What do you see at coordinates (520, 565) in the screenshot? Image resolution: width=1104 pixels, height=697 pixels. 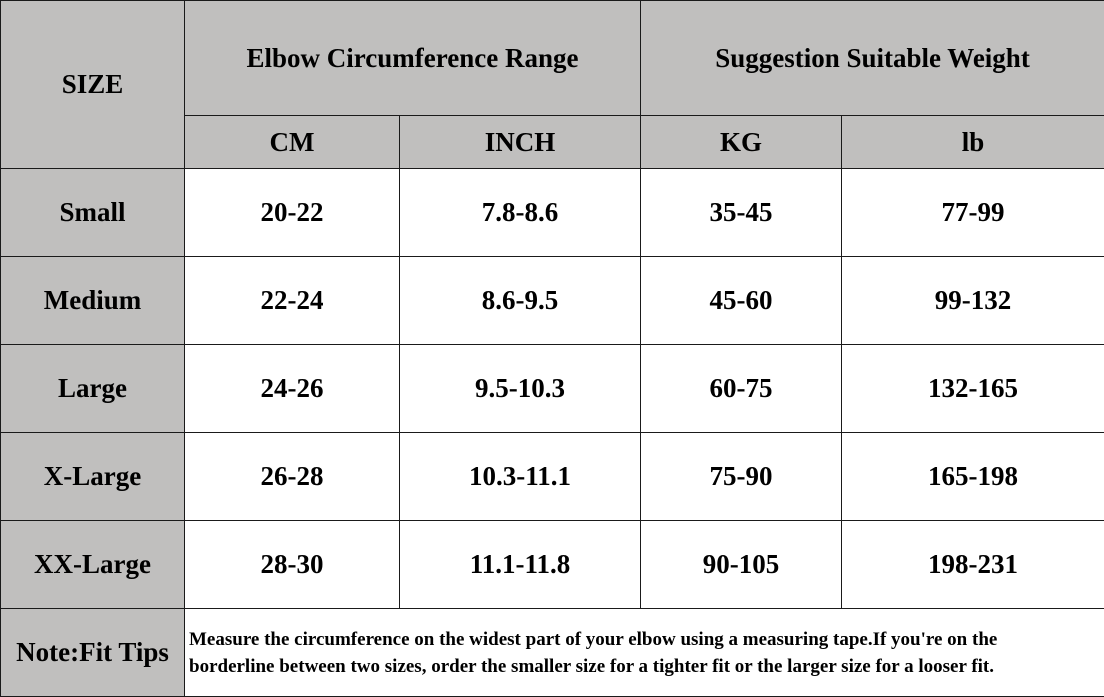 I see `inch-value: 11.1-11.8` at bounding box center [520, 565].